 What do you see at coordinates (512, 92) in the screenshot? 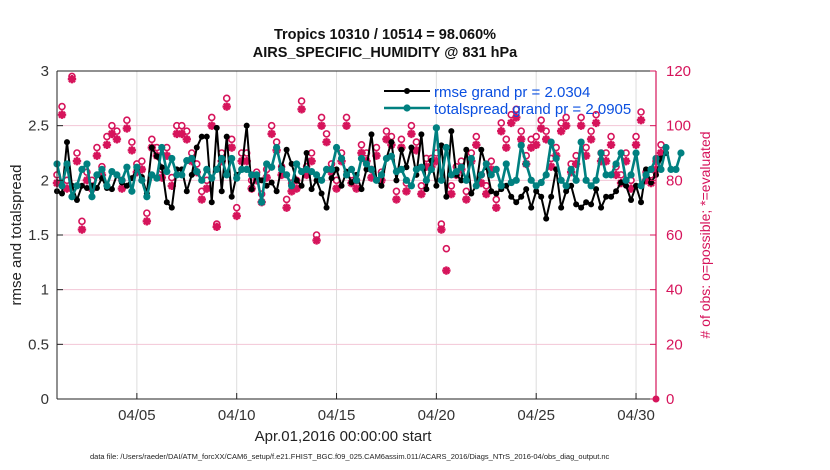
I see `legend-rmse-label: rmse grand pr = 2.0304` at bounding box center [512, 92].